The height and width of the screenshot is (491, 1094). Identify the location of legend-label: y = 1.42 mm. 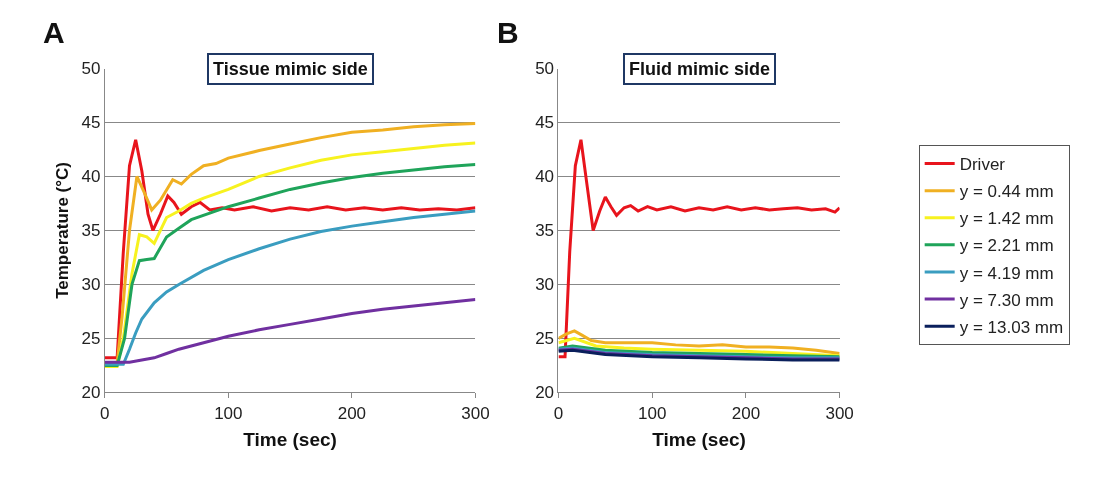
(1006, 219).